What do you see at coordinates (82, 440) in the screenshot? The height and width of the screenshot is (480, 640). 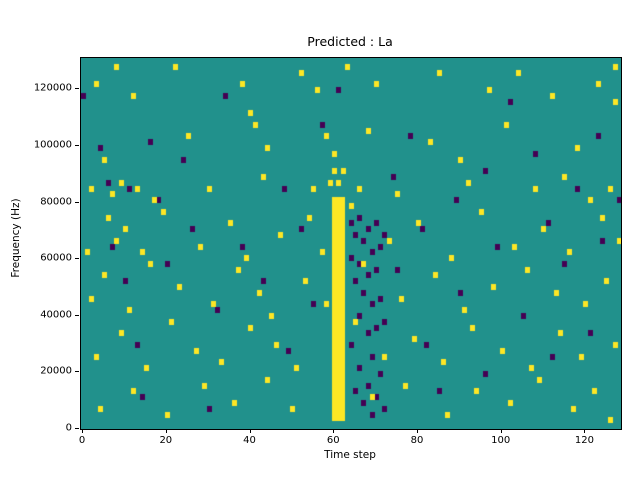 I see `x-tick-label: 0` at bounding box center [82, 440].